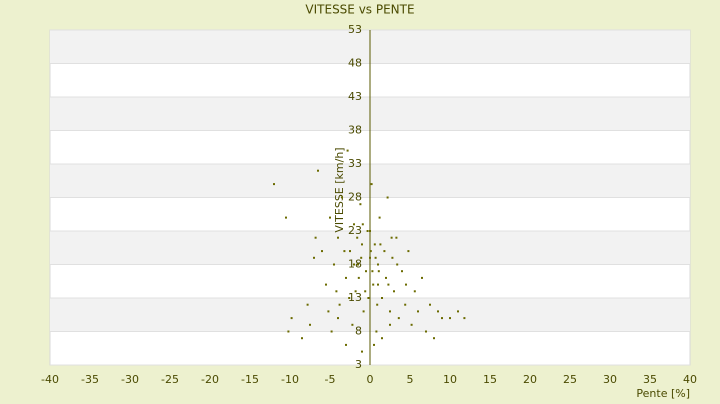 This screenshot has height=404, width=720. I want to click on y-tick-label: 43, so click(355, 96).